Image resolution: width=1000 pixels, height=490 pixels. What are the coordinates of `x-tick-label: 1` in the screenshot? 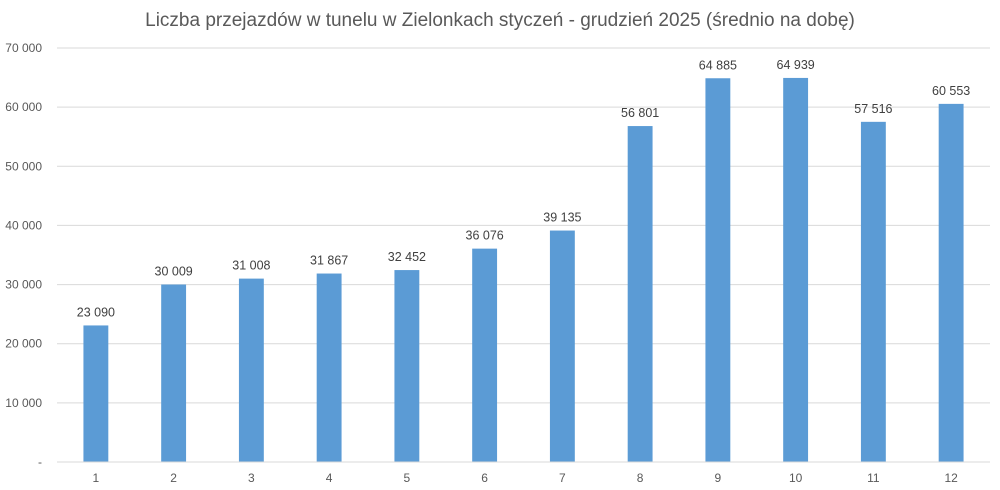 It's located at (96, 478).